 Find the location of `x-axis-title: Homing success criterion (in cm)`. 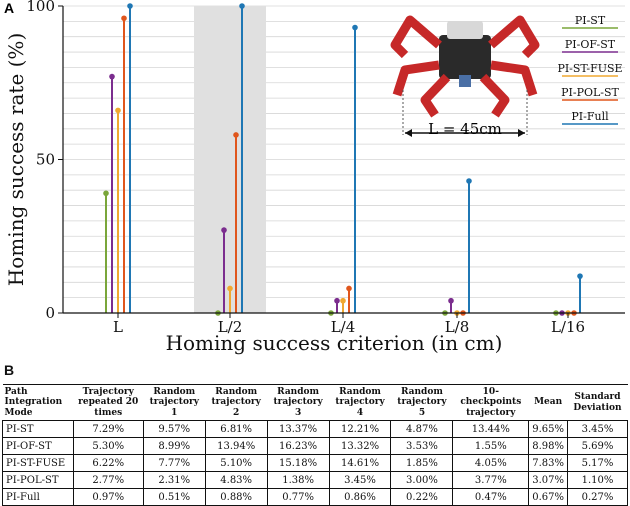

x-axis-title: Homing success criterion (in cm) is located at coordinates (334, 343).